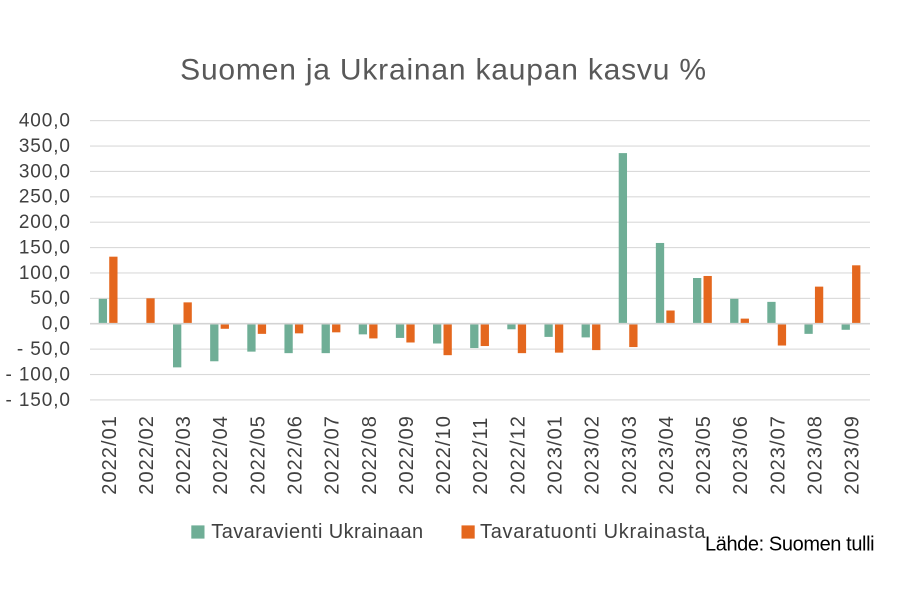  I want to click on svg-text: 300,0, so click(45, 171).